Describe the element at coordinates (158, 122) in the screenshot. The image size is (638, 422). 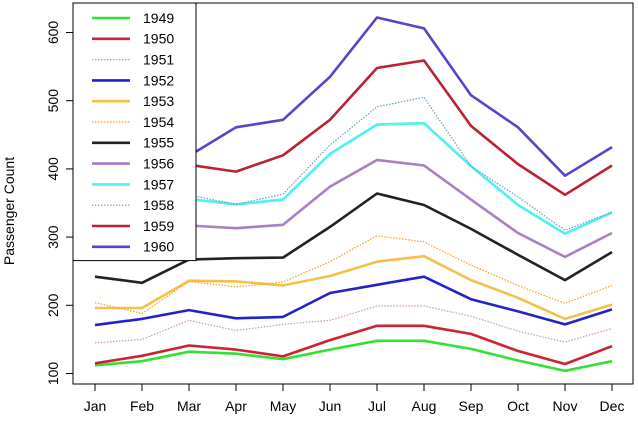
I see `legend-label-1954: 1954` at that location.